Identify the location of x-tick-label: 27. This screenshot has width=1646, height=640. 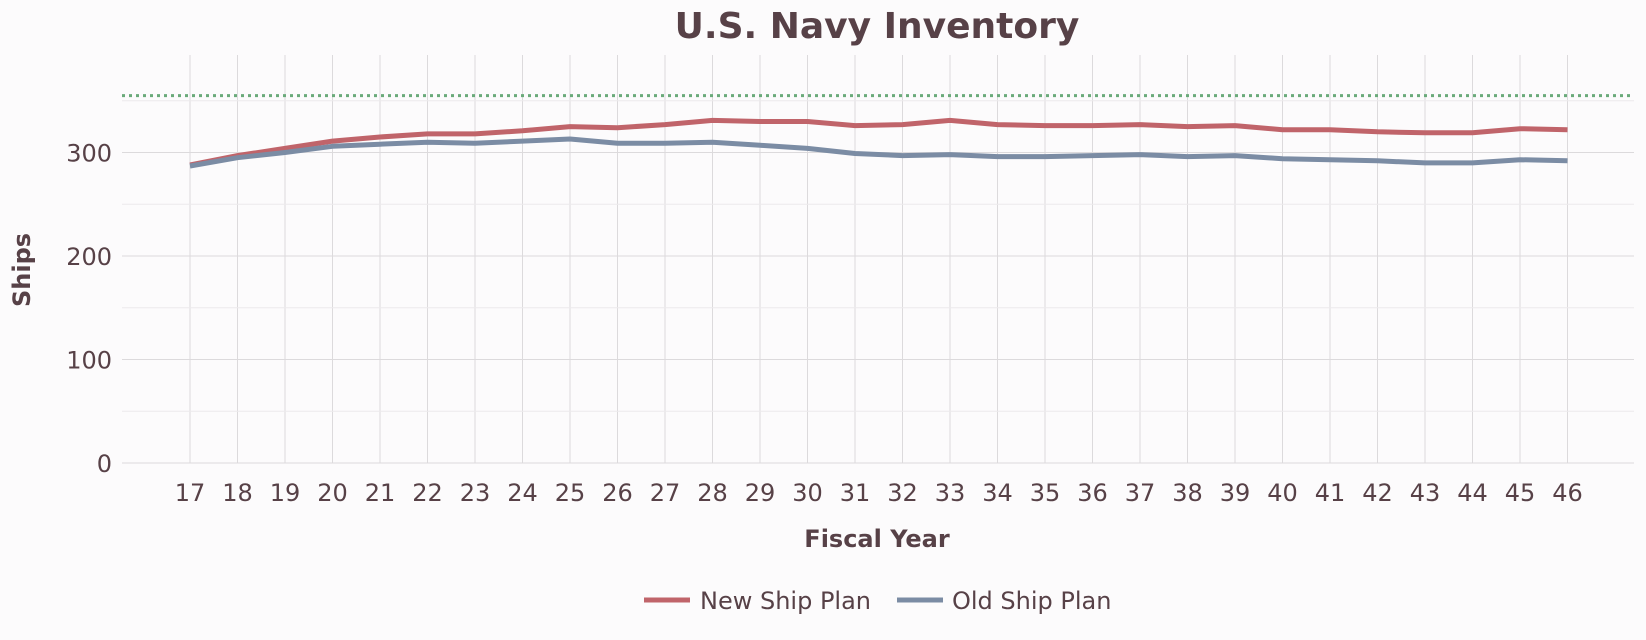
(665, 493).